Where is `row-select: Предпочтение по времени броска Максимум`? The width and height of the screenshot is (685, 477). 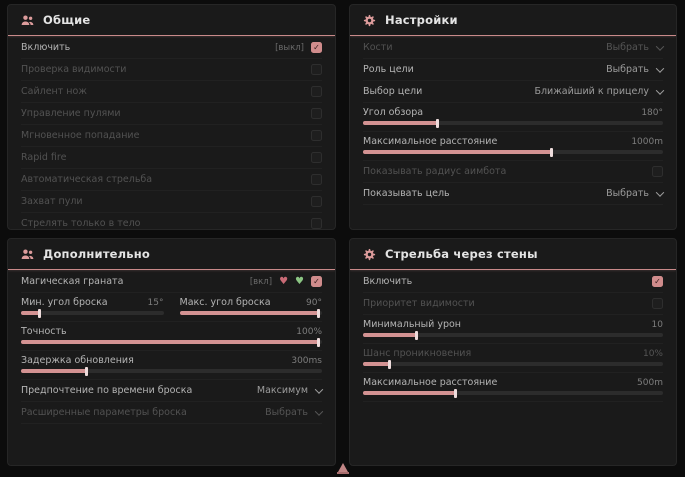
row-select: Предпочтение по времени броска Максимум is located at coordinates (172, 391).